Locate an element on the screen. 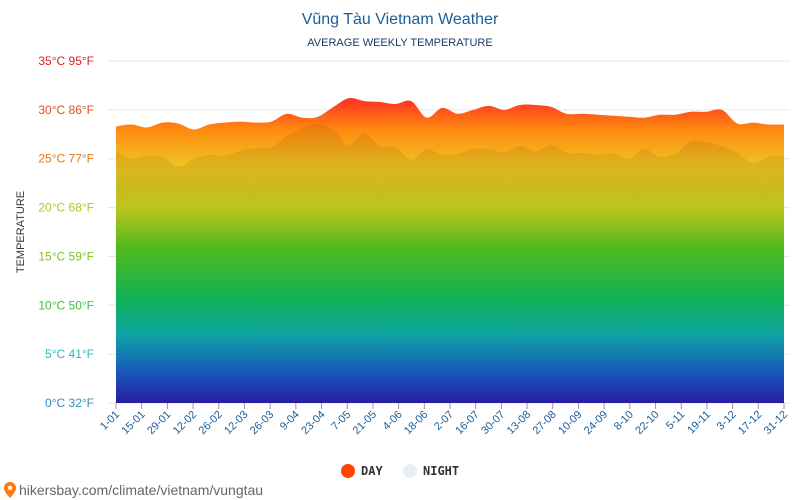  x-tick-label: 29-01 is located at coordinates (159, 423).